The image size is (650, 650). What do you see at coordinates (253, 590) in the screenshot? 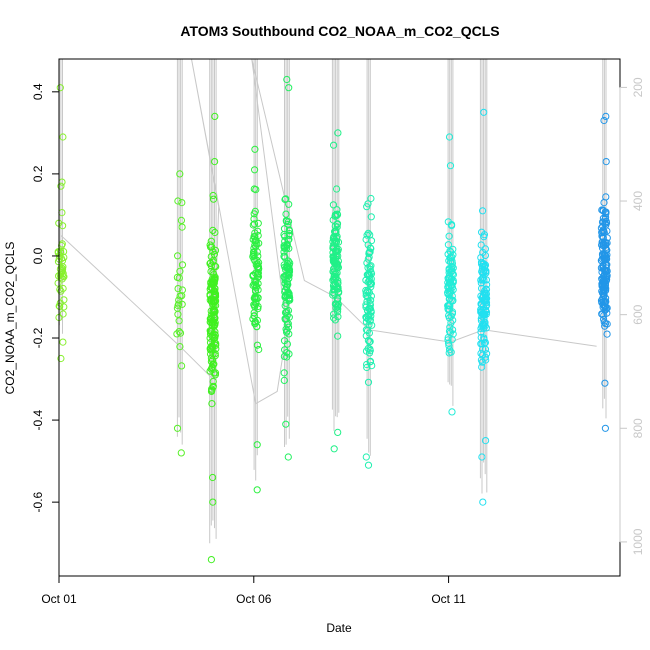
I see `x-axis: Oct 01 Oct 06 Oct 11` at bounding box center [253, 590].